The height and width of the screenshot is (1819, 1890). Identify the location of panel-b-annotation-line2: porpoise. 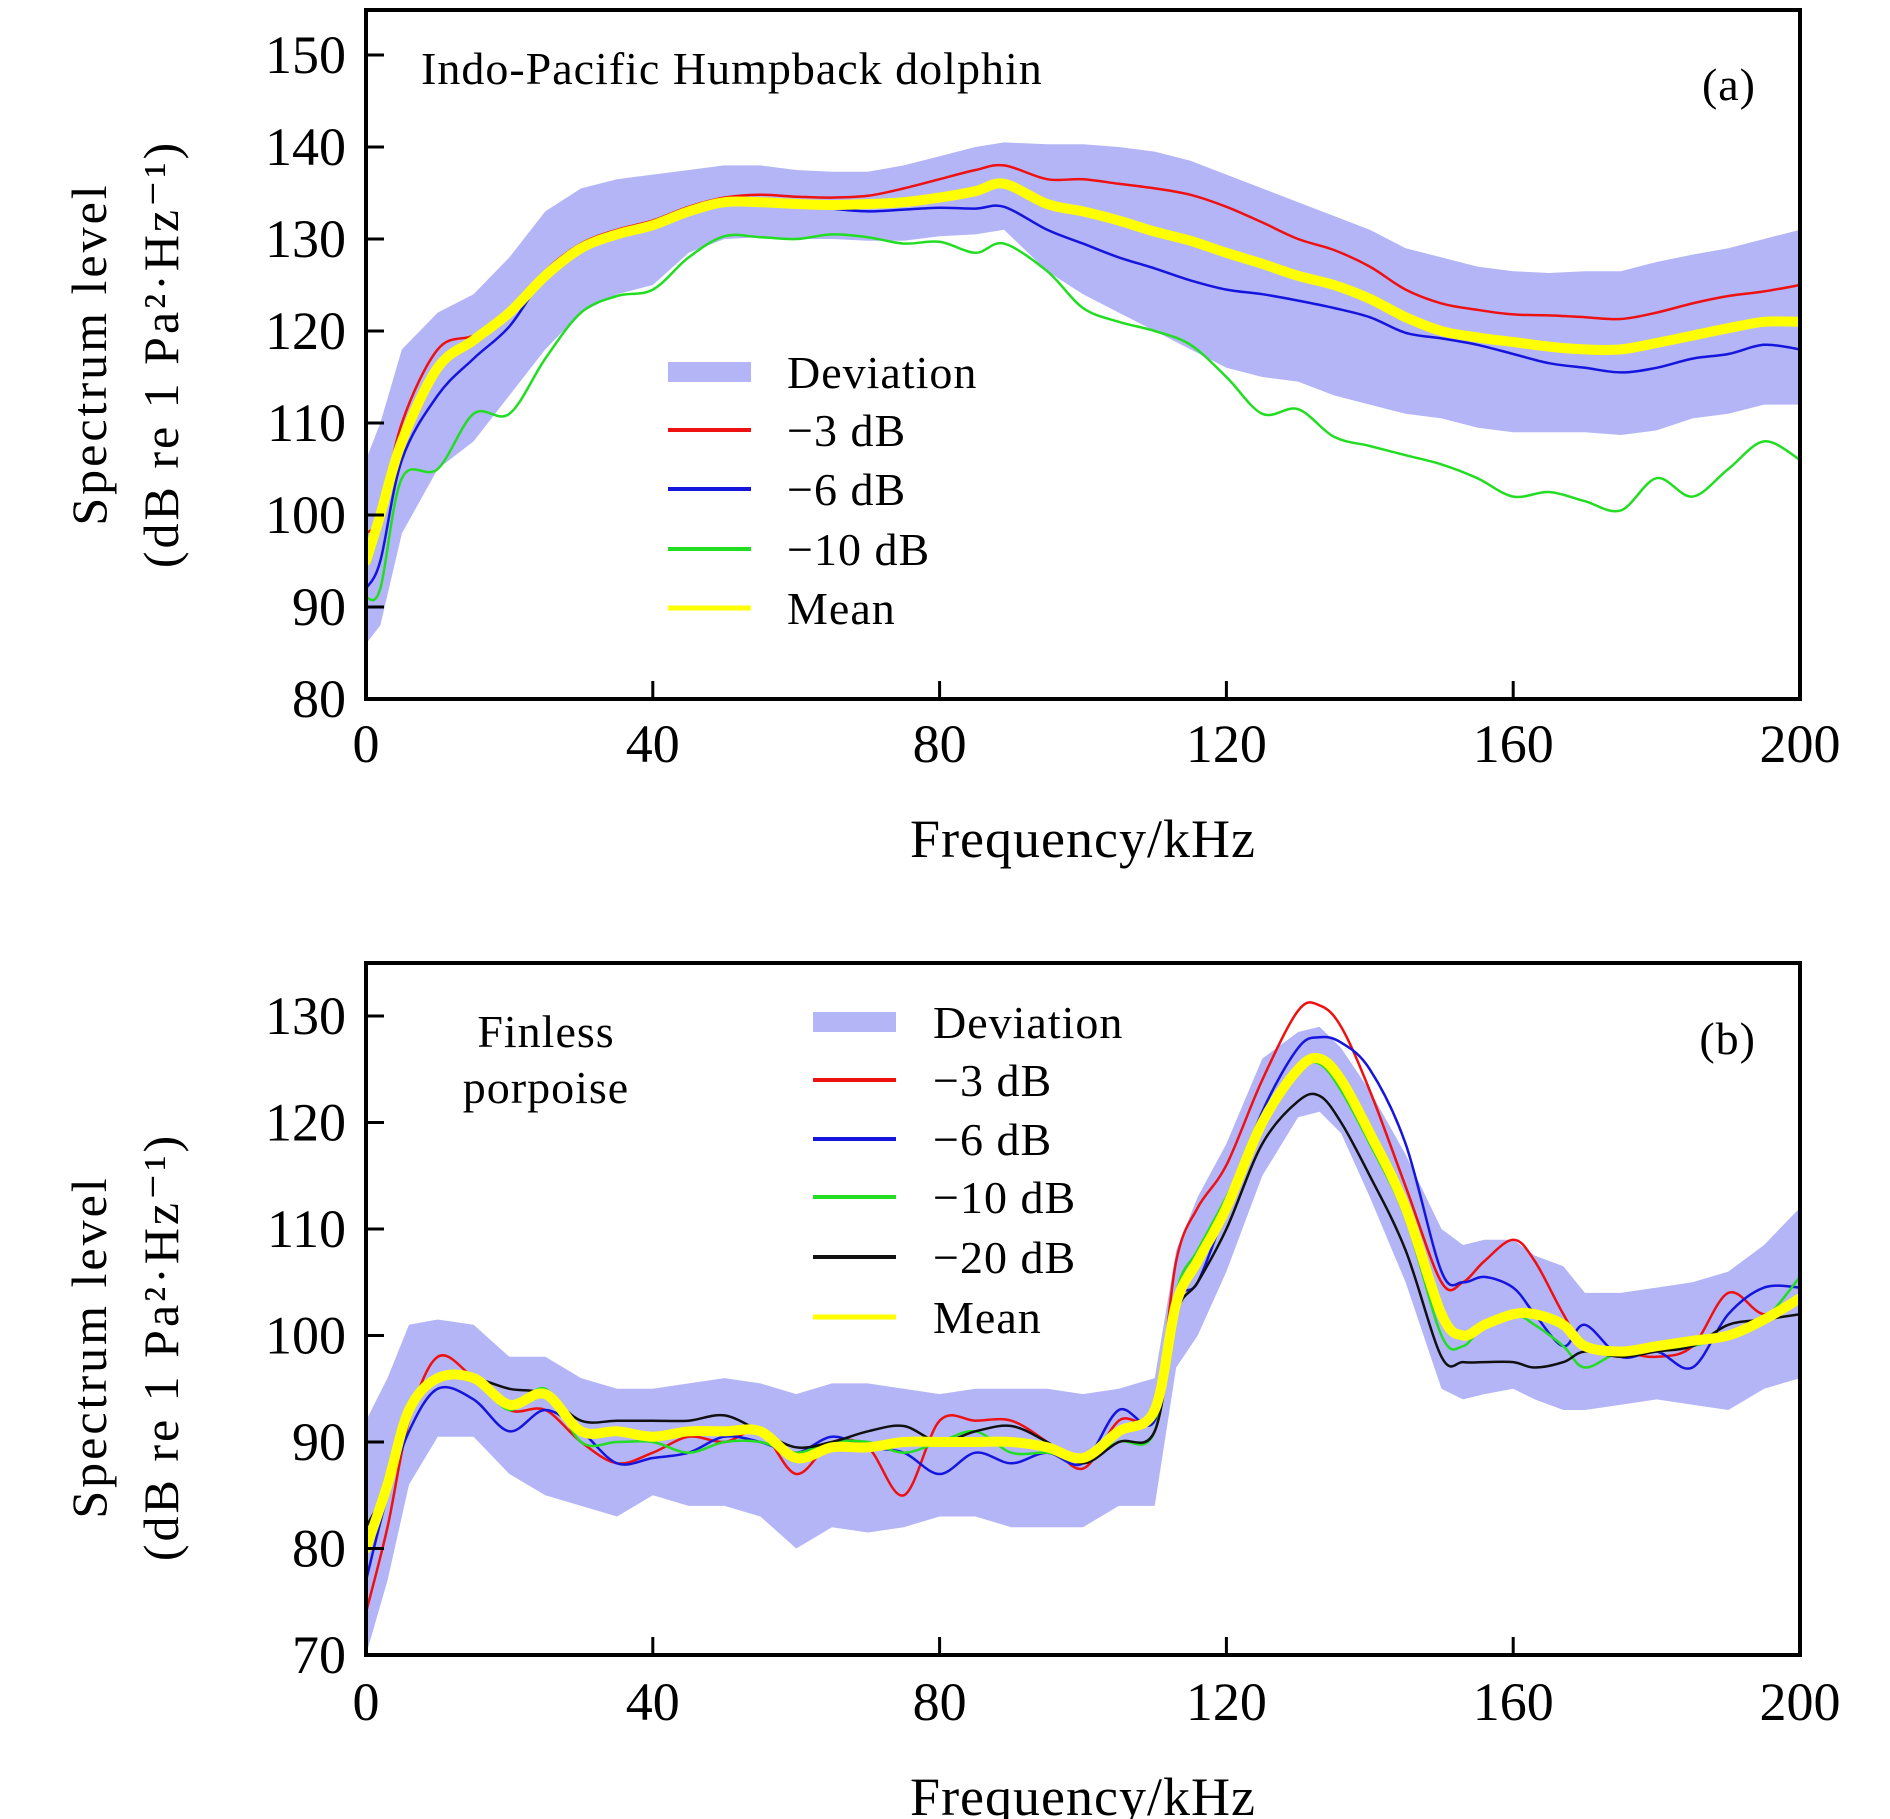
(546, 1087).